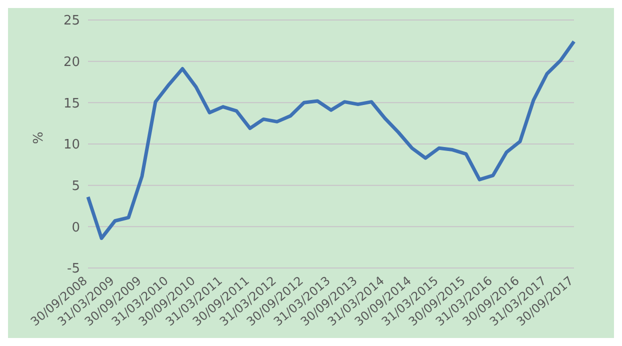  Describe the element at coordinates (39, 138) in the screenshot. I see `y-axis-title: %` at that location.